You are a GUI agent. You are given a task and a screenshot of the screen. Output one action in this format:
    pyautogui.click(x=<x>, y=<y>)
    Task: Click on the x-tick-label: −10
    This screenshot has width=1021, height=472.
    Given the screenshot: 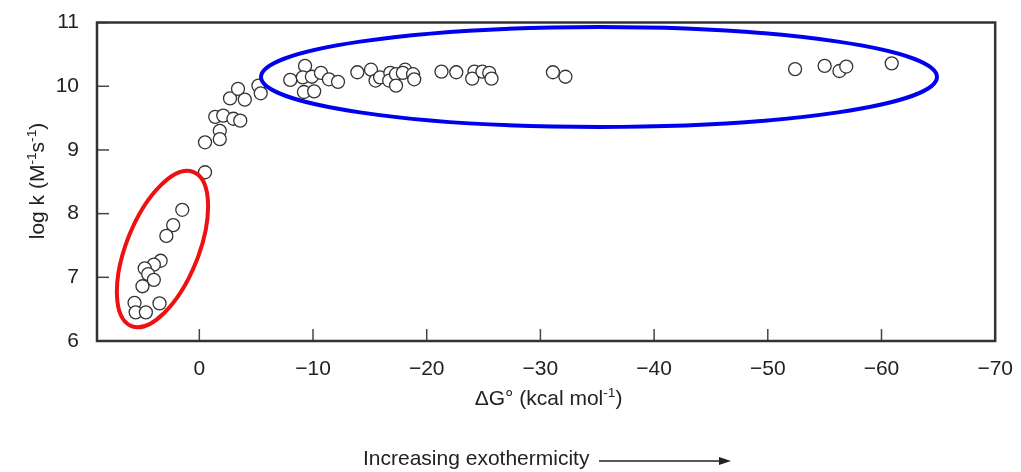 What is the action you would take?
    pyautogui.click(x=313, y=368)
    